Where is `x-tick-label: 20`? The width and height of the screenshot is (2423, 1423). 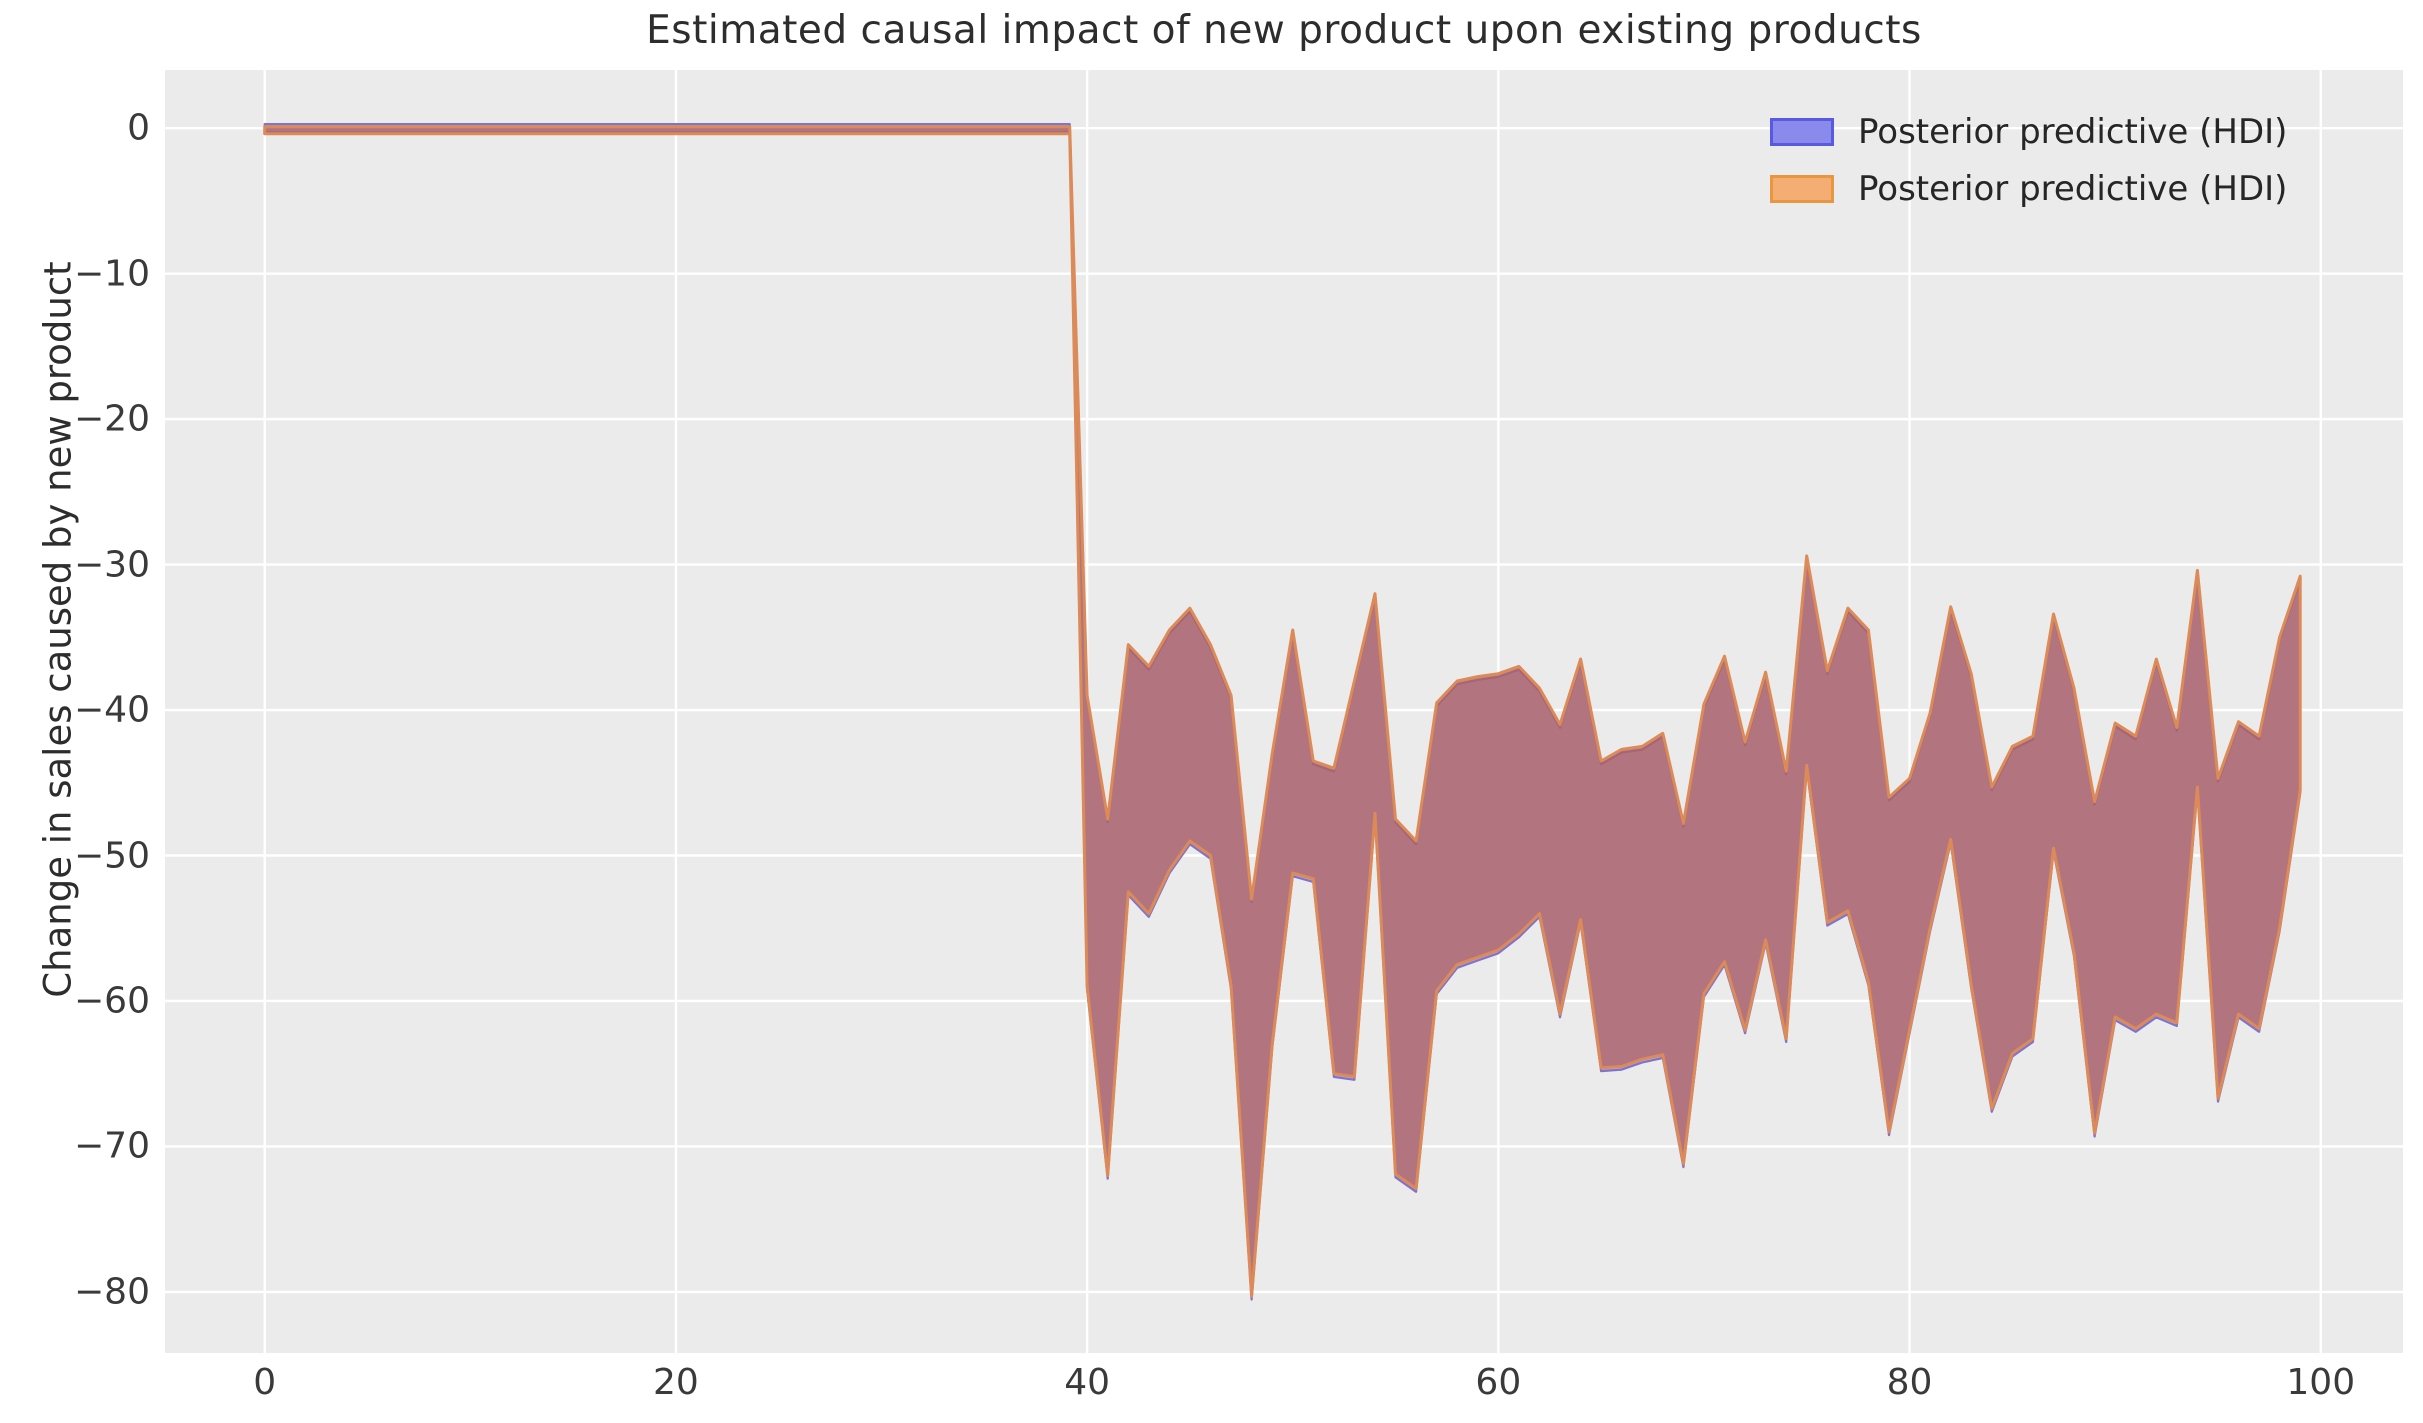 x-tick-label: 20 is located at coordinates (676, 1382).